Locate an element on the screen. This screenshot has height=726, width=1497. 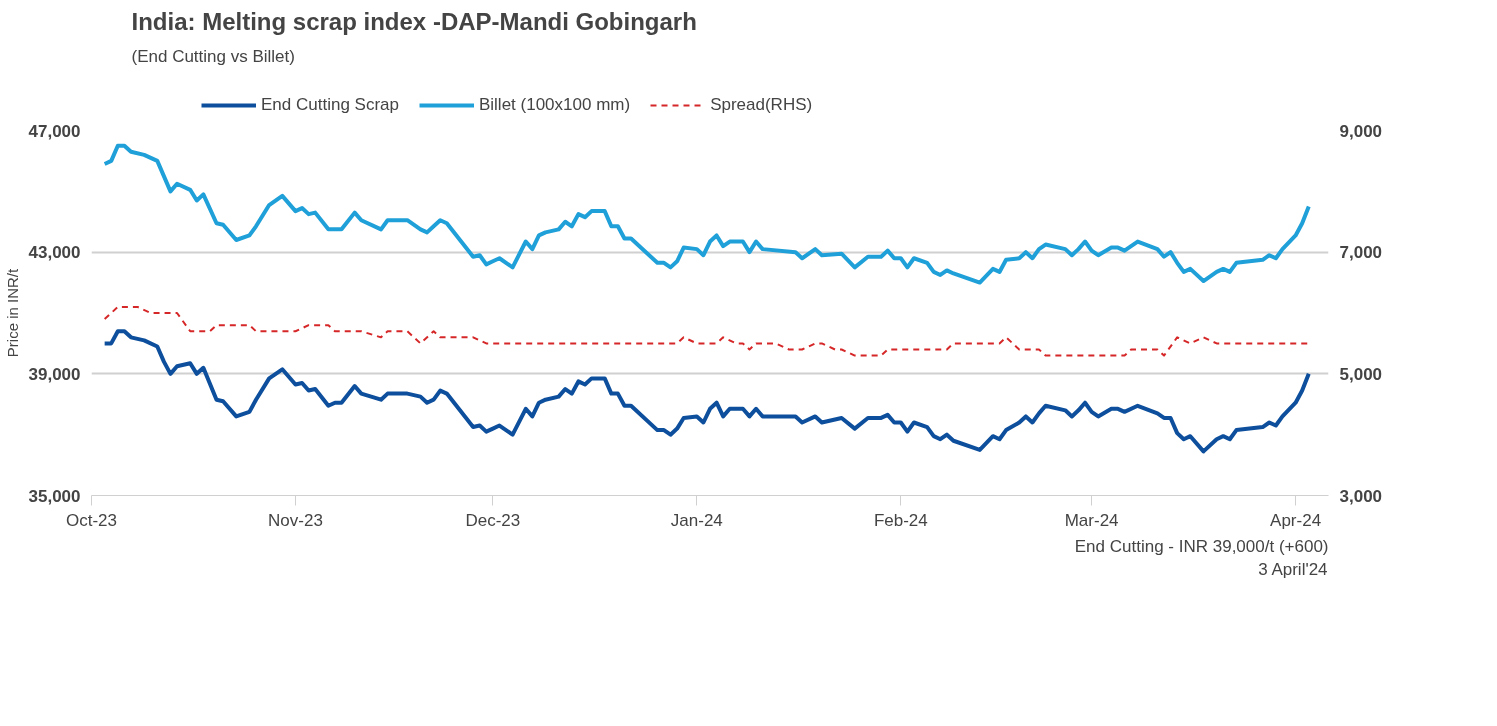
y2-tick-label: 9,000 is located at coordinates (1361, 131).